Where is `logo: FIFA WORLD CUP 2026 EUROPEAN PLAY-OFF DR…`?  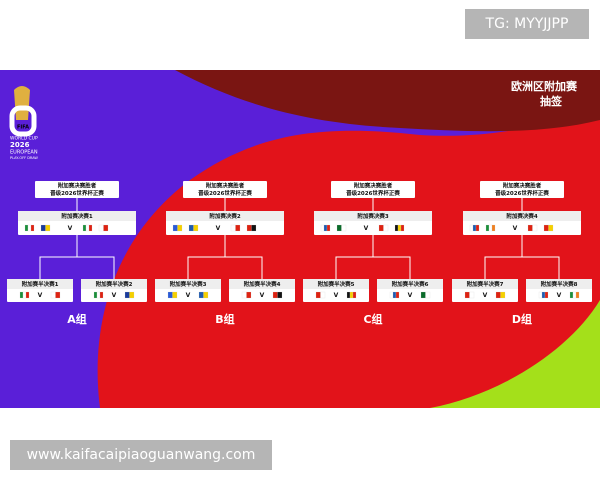 logo: FIFA WORLD CUP 2026 EUROPEAN PLAY-OFF DR… is located at coordinates (23, 123).